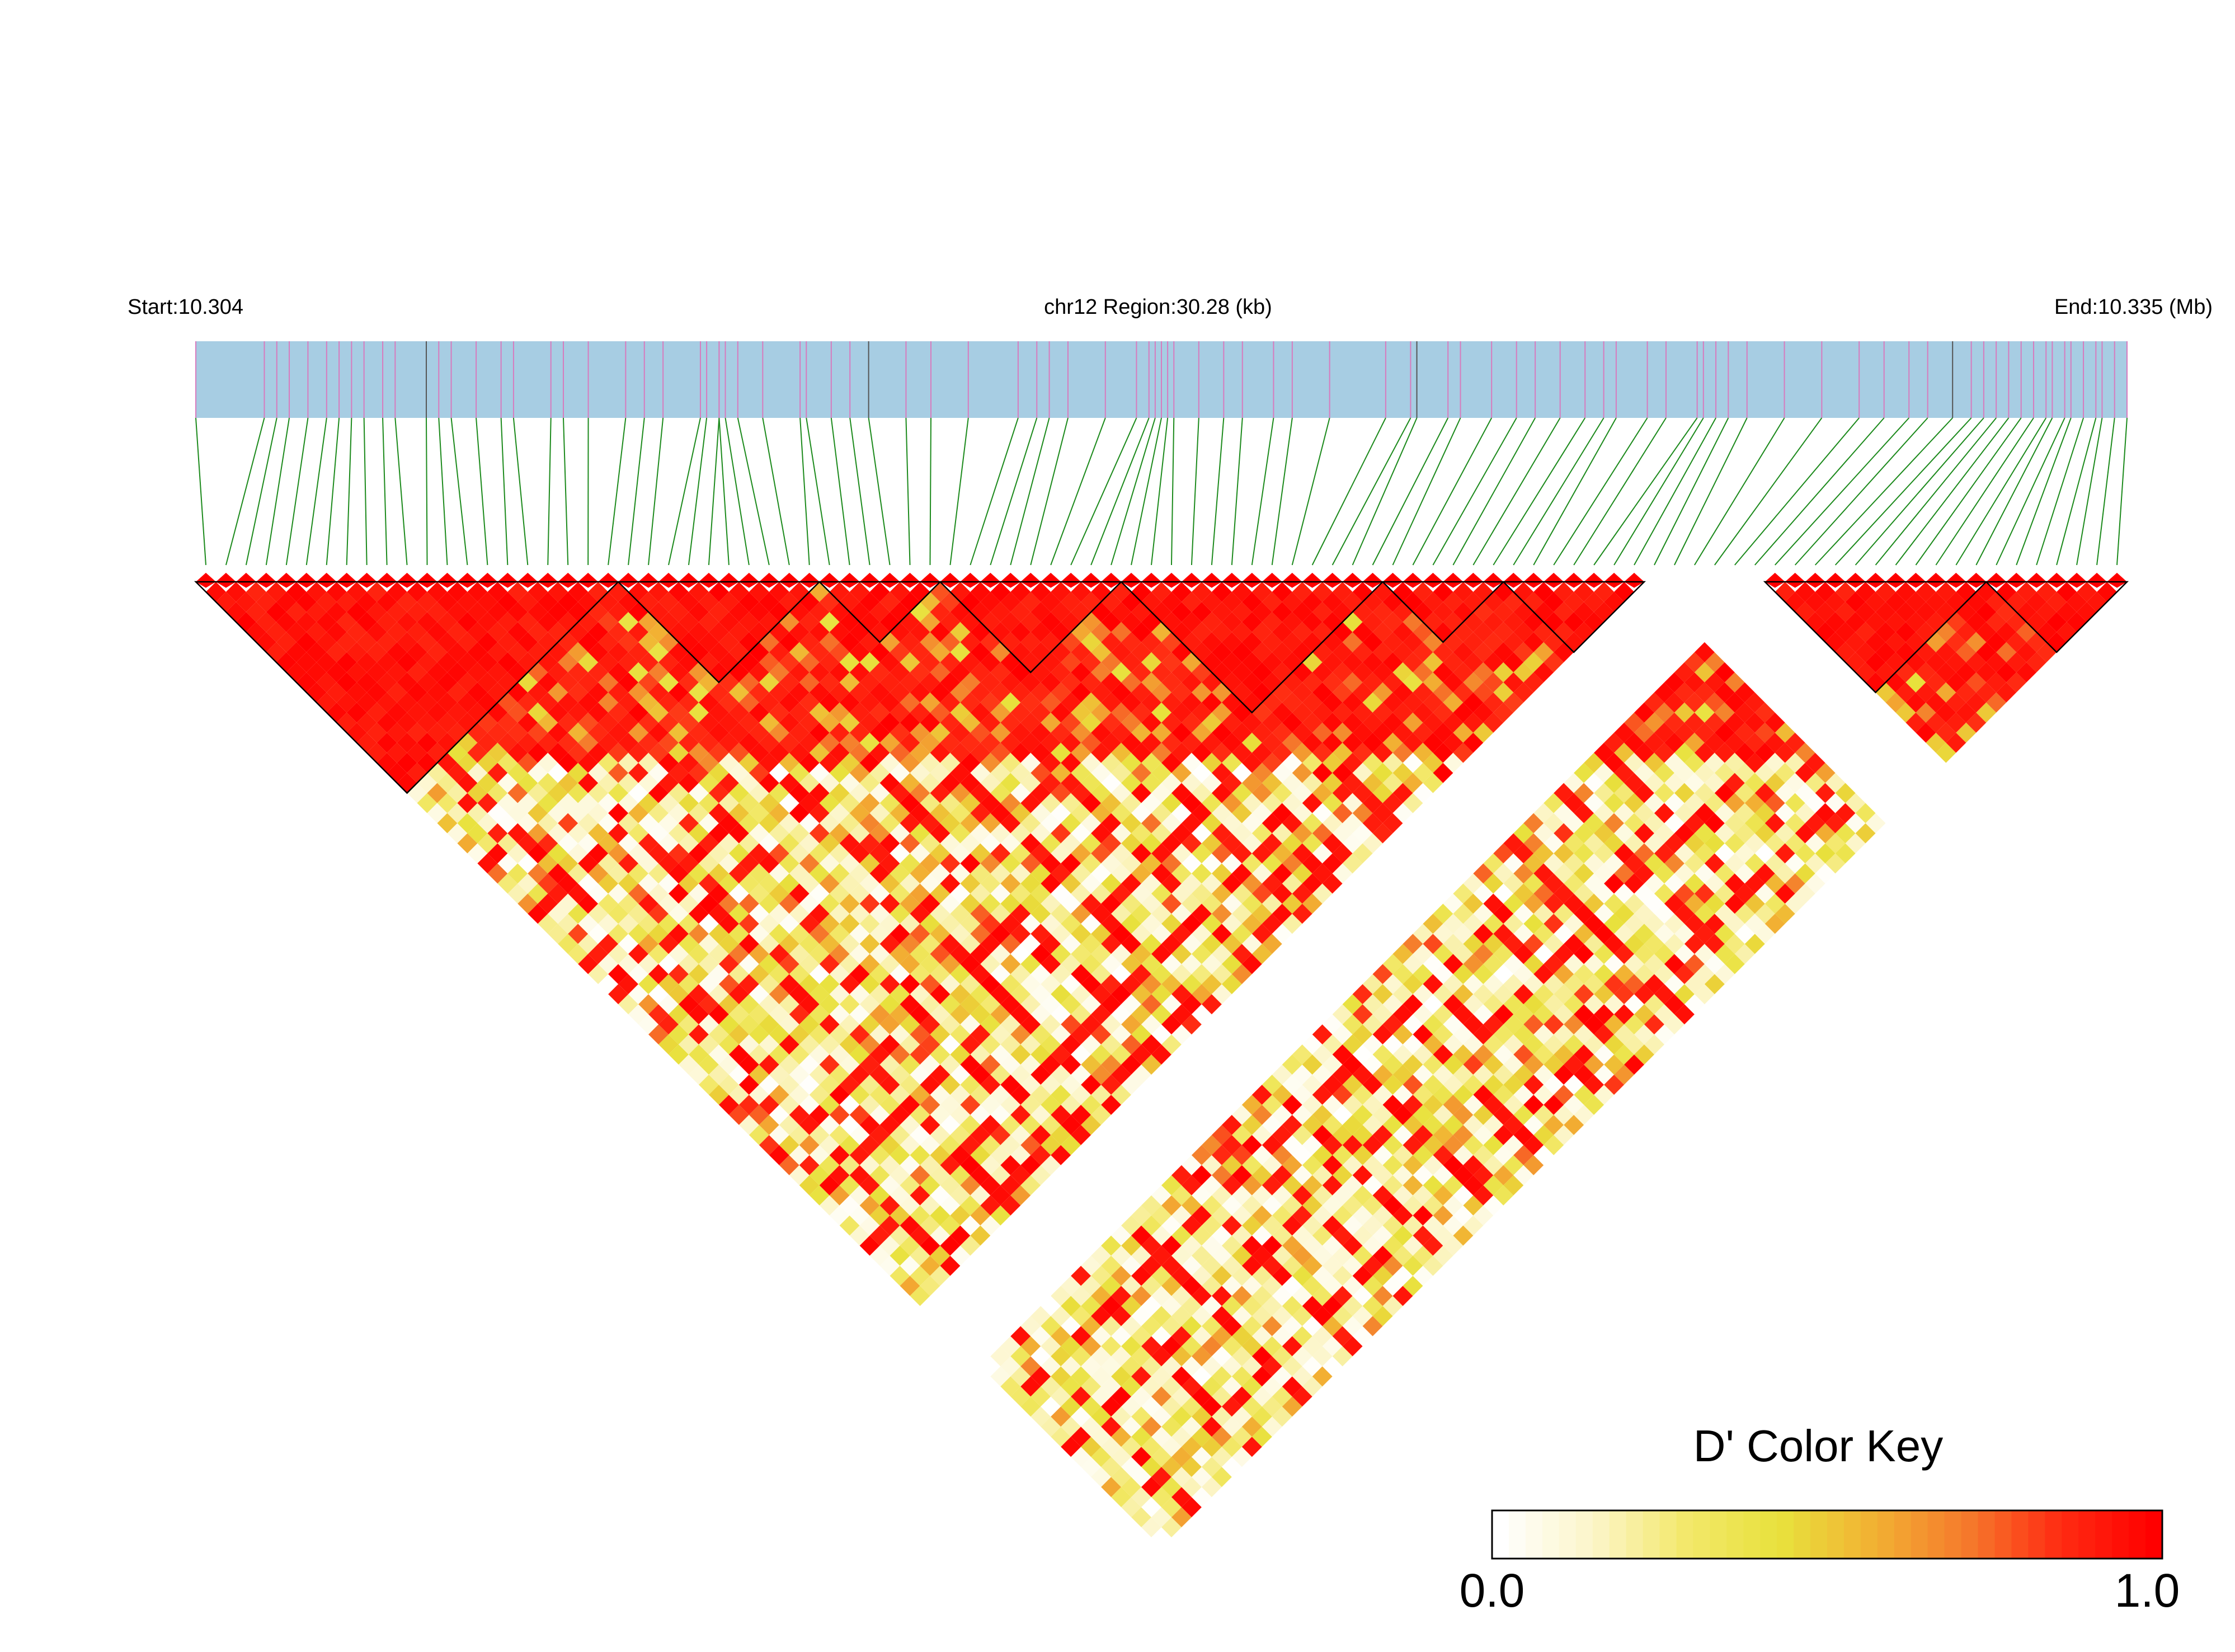 The width and height of the screenshot is (2235, 1652). I want to click on haplotype-block, so click(1574, 617).